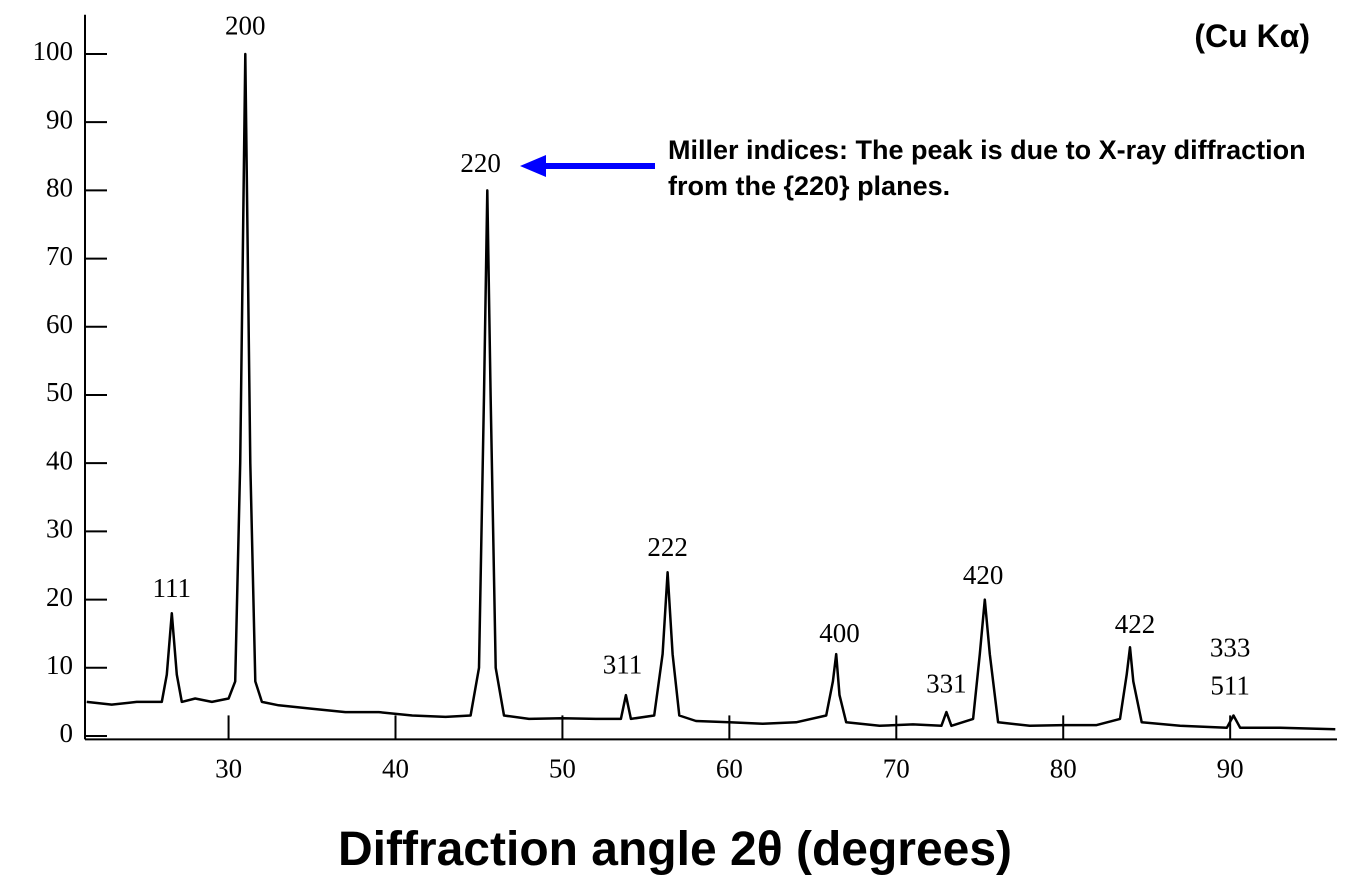 This screenshot has width=1350, height=896. Describe the element at coordinates (59, 188) in the screenshot. I see `y-tick-label: 80` at that location.